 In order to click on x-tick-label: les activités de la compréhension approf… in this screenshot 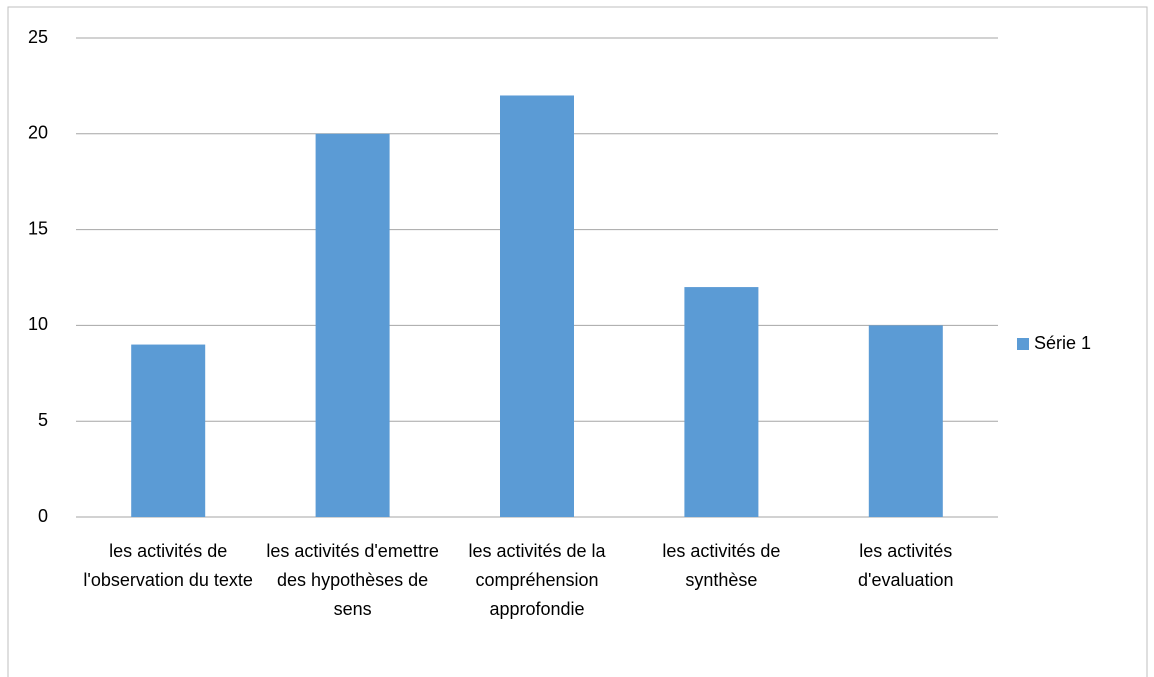, I will do `click(537, 580)`.